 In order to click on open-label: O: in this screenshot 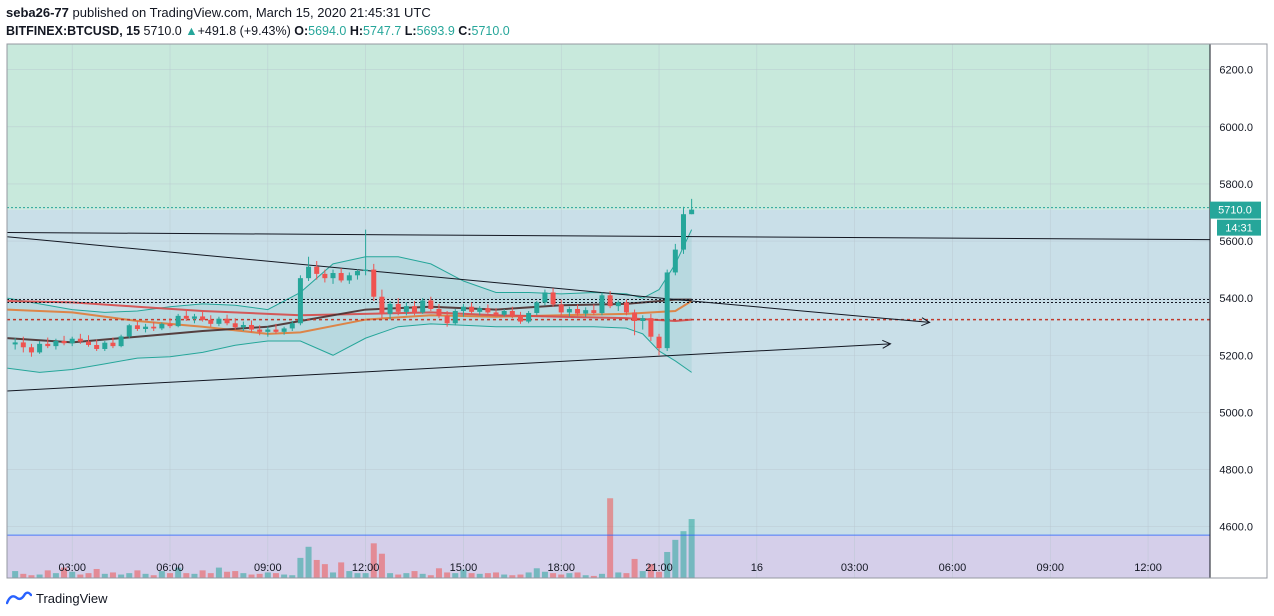, I will do `click(301, 31)`.